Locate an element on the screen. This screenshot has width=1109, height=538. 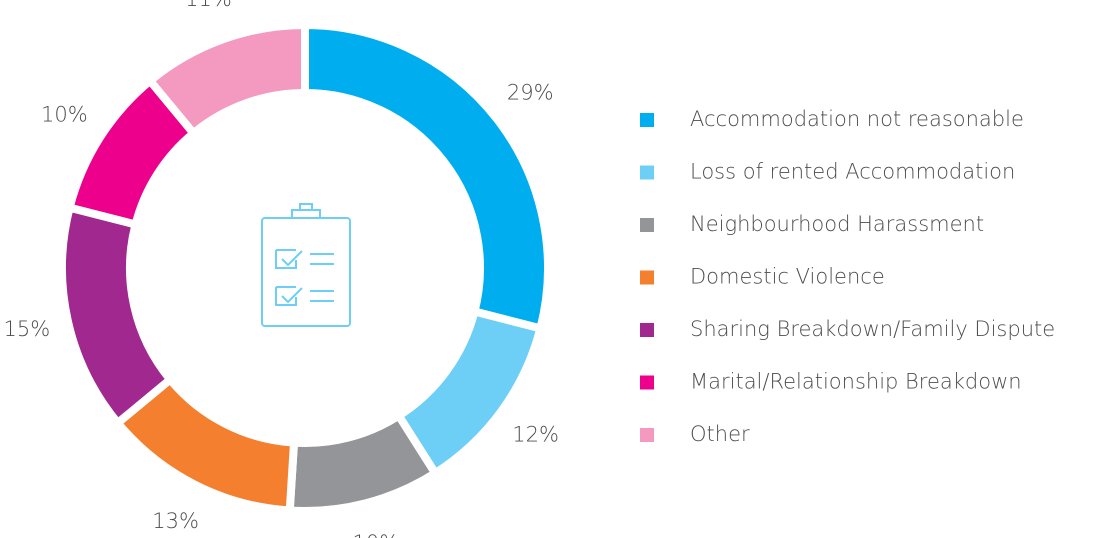
data-label: 29% is located at coordinates (530, 92).